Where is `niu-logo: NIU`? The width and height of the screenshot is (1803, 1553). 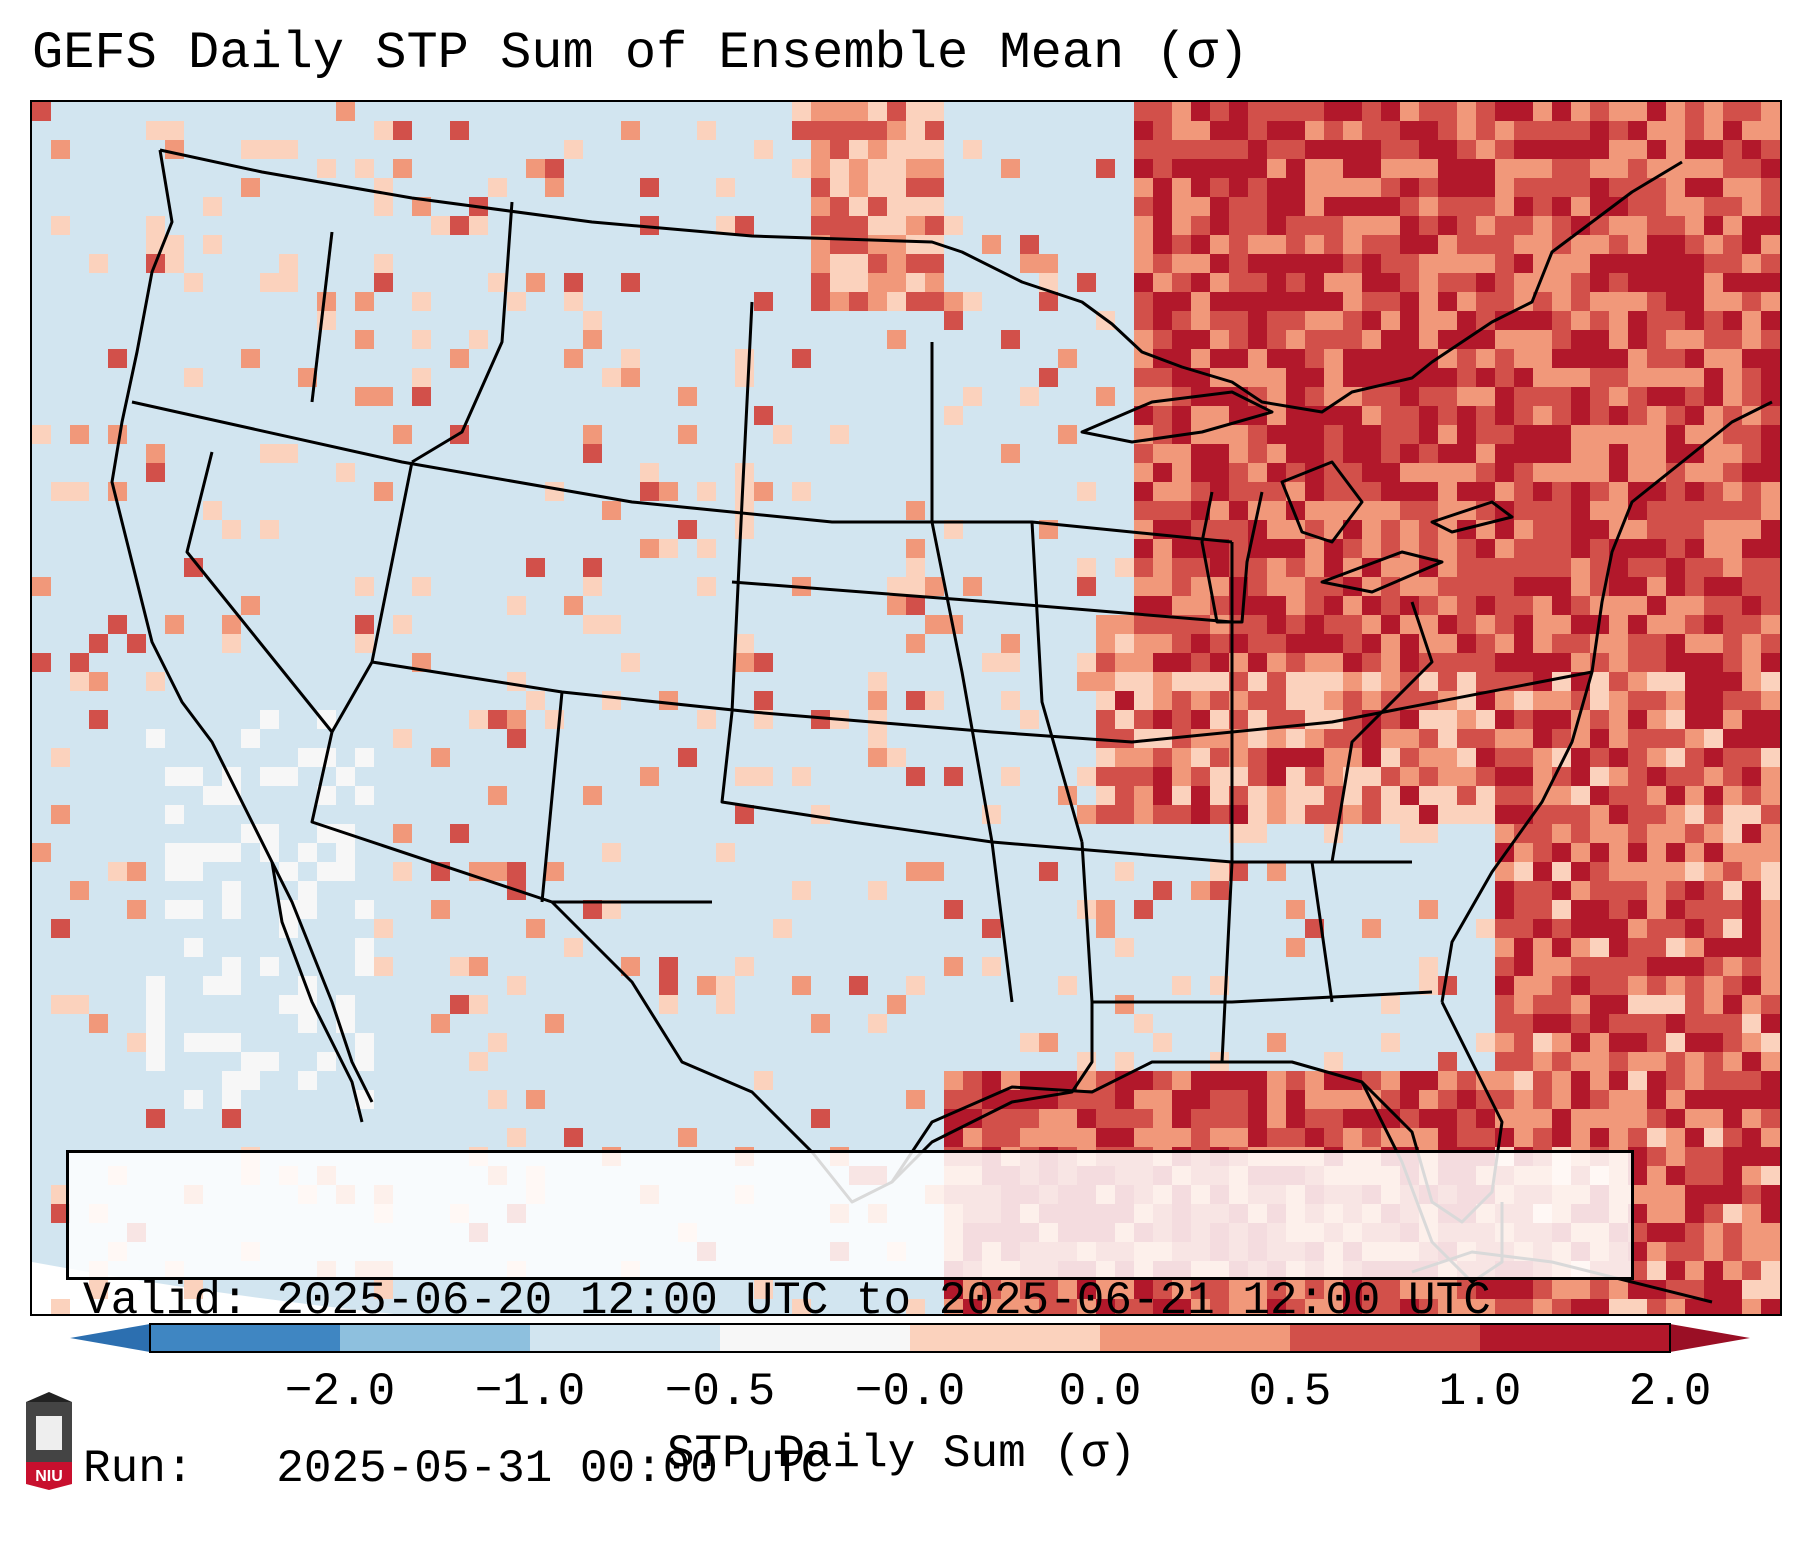 niu-logo: NIU is located at coordinates (49, 1441).